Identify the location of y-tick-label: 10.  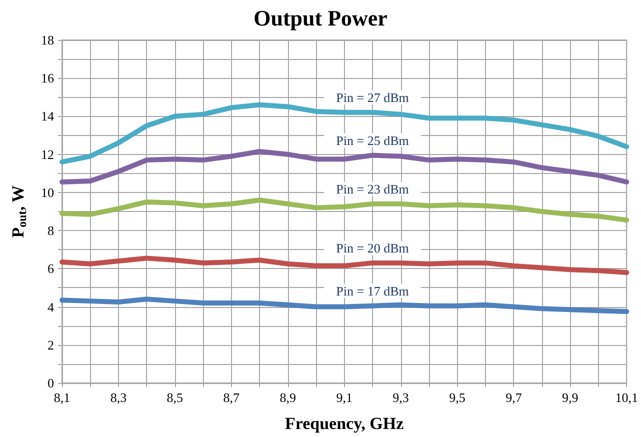
(47, 192).